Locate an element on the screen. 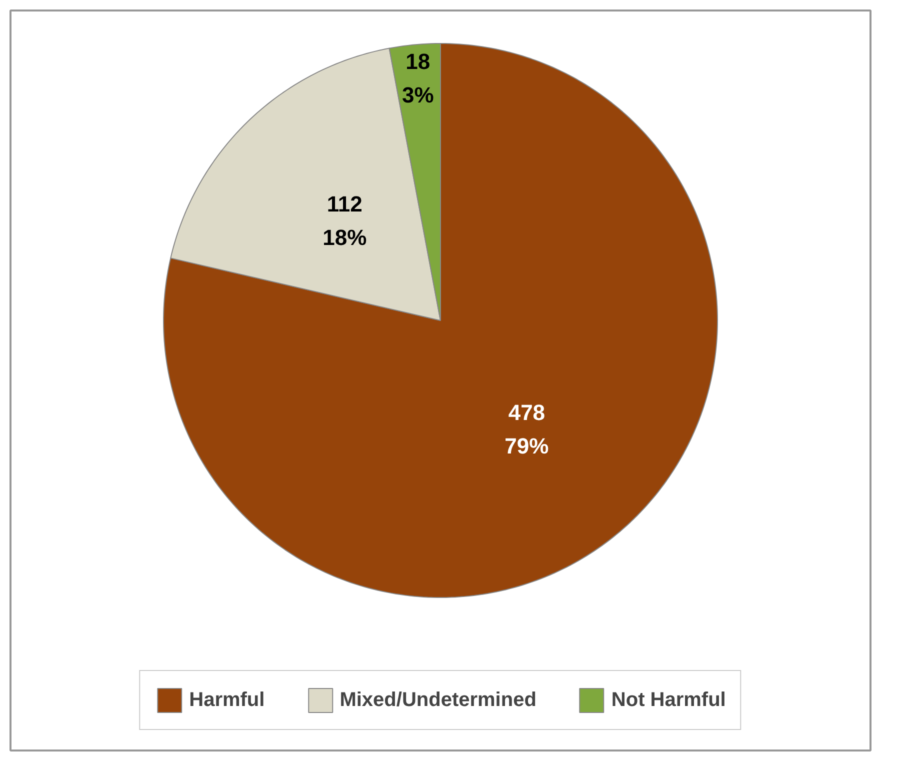 This screenshot has width=901, height=775. data-label: 112 18% is located at coordinates (344, 221).